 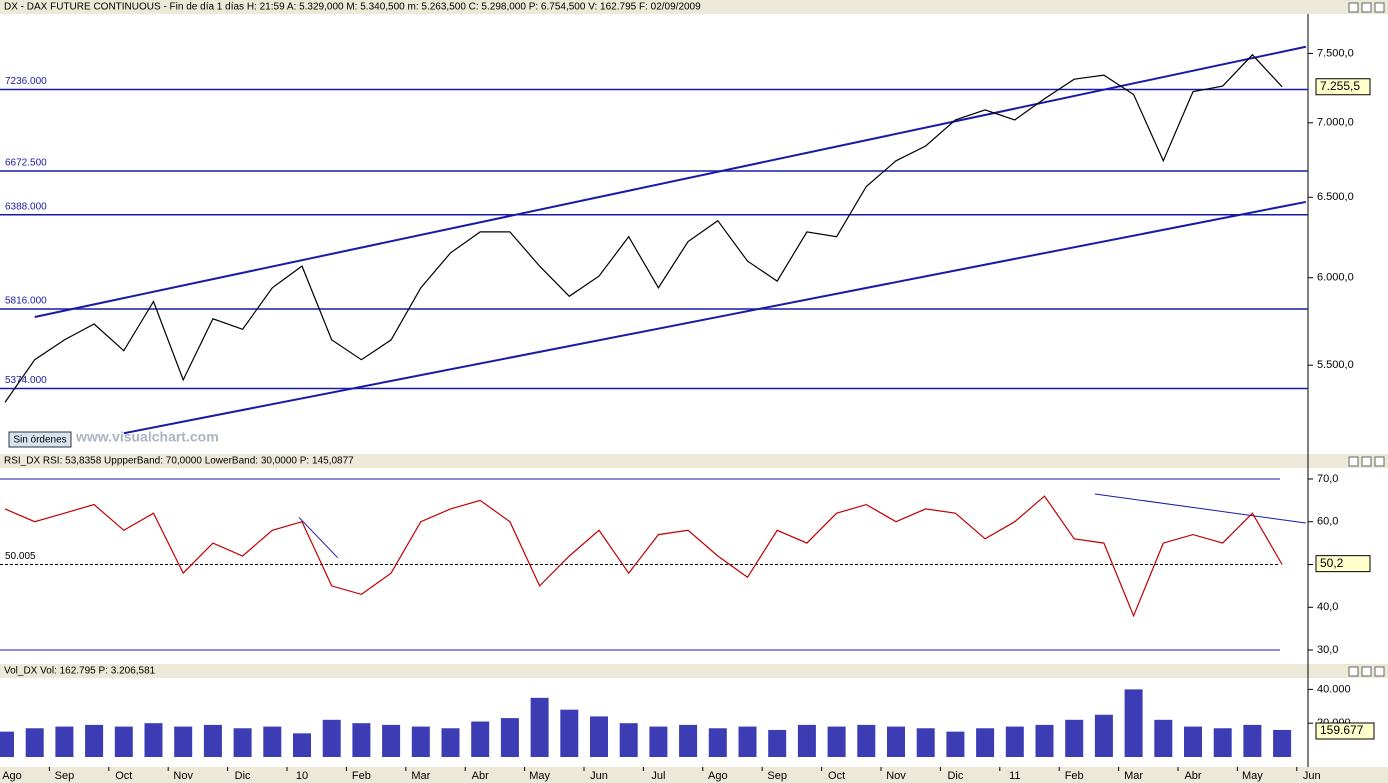 What do you see at coordinates (1327, 607) in the screenshot?
I see `y-tick-label: 40,0` at bounding box center [1327, 607].